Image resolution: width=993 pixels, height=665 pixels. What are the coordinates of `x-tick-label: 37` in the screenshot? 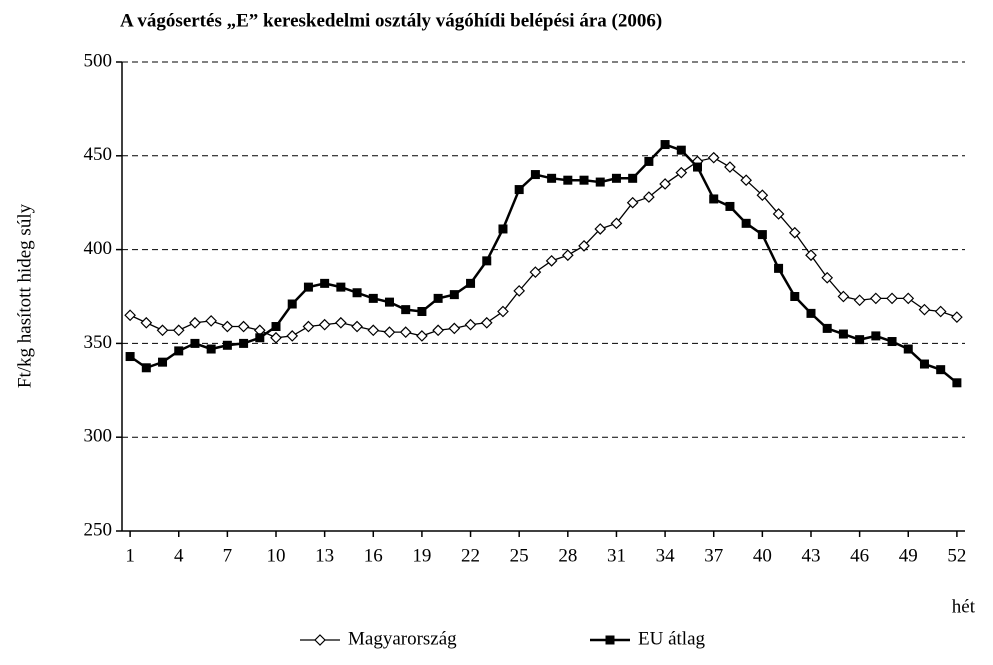 It's located at (713, 555).